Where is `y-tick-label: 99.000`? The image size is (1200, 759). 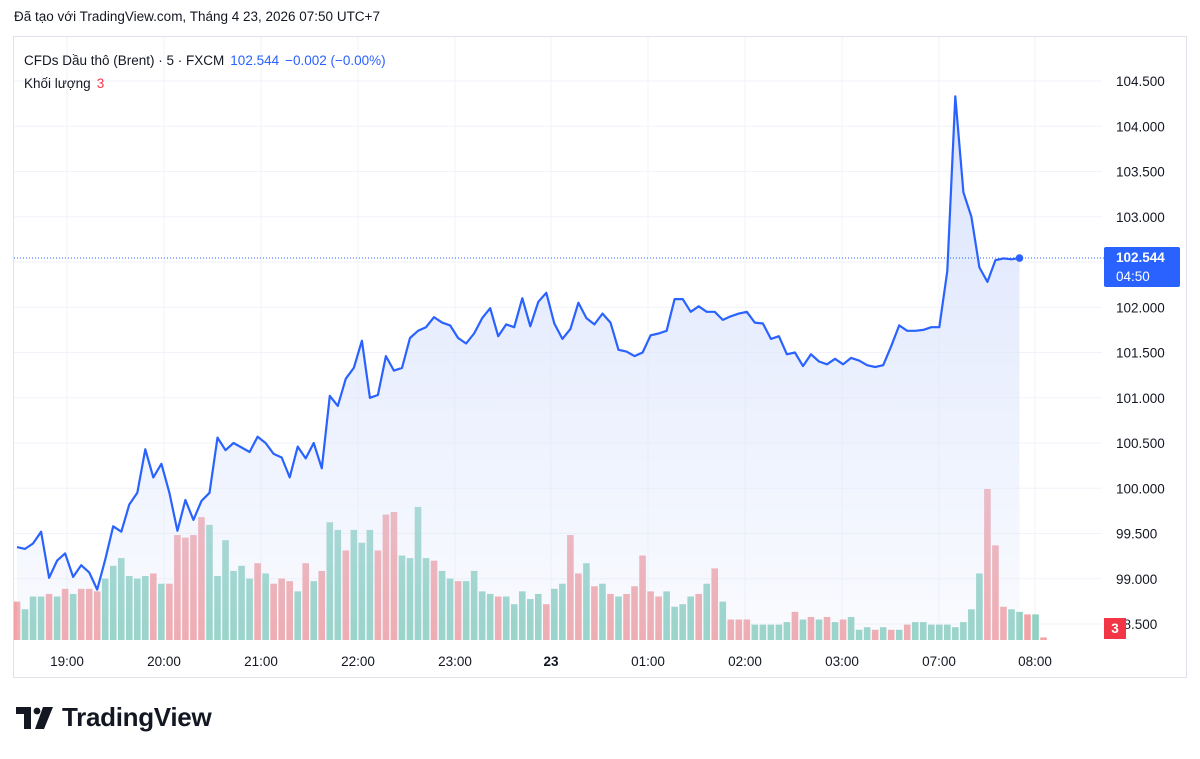
y-tick-label: 99.000 is located at coordinates (1136, 579).